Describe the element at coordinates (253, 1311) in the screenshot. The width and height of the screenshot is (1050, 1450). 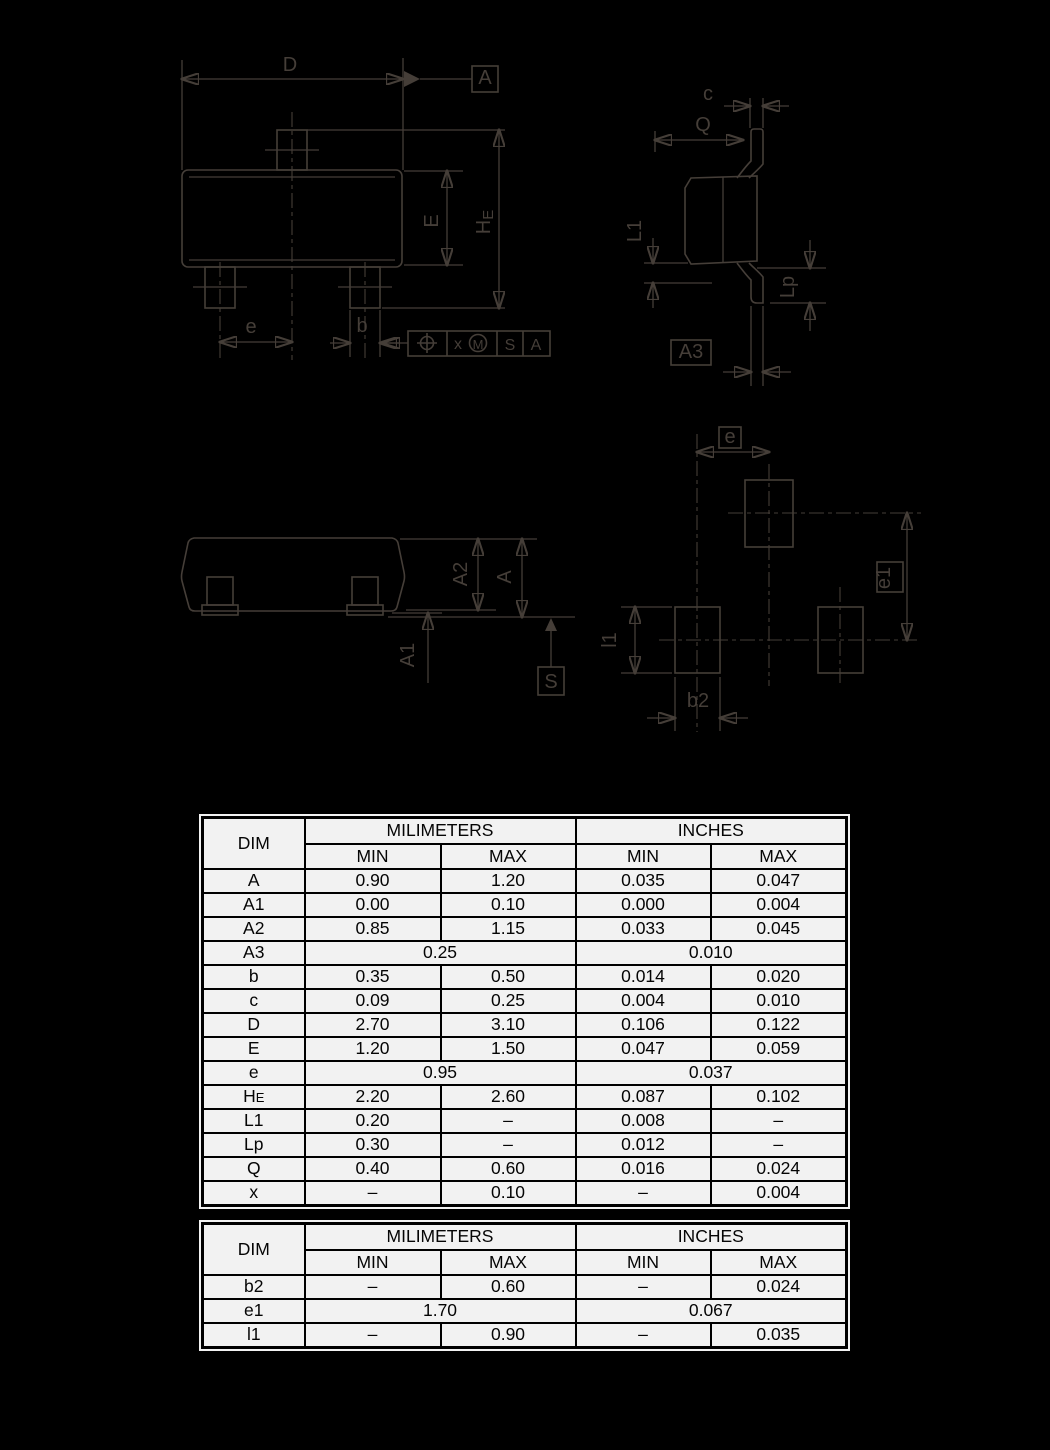
I see `dim-cell: e1` at that location.